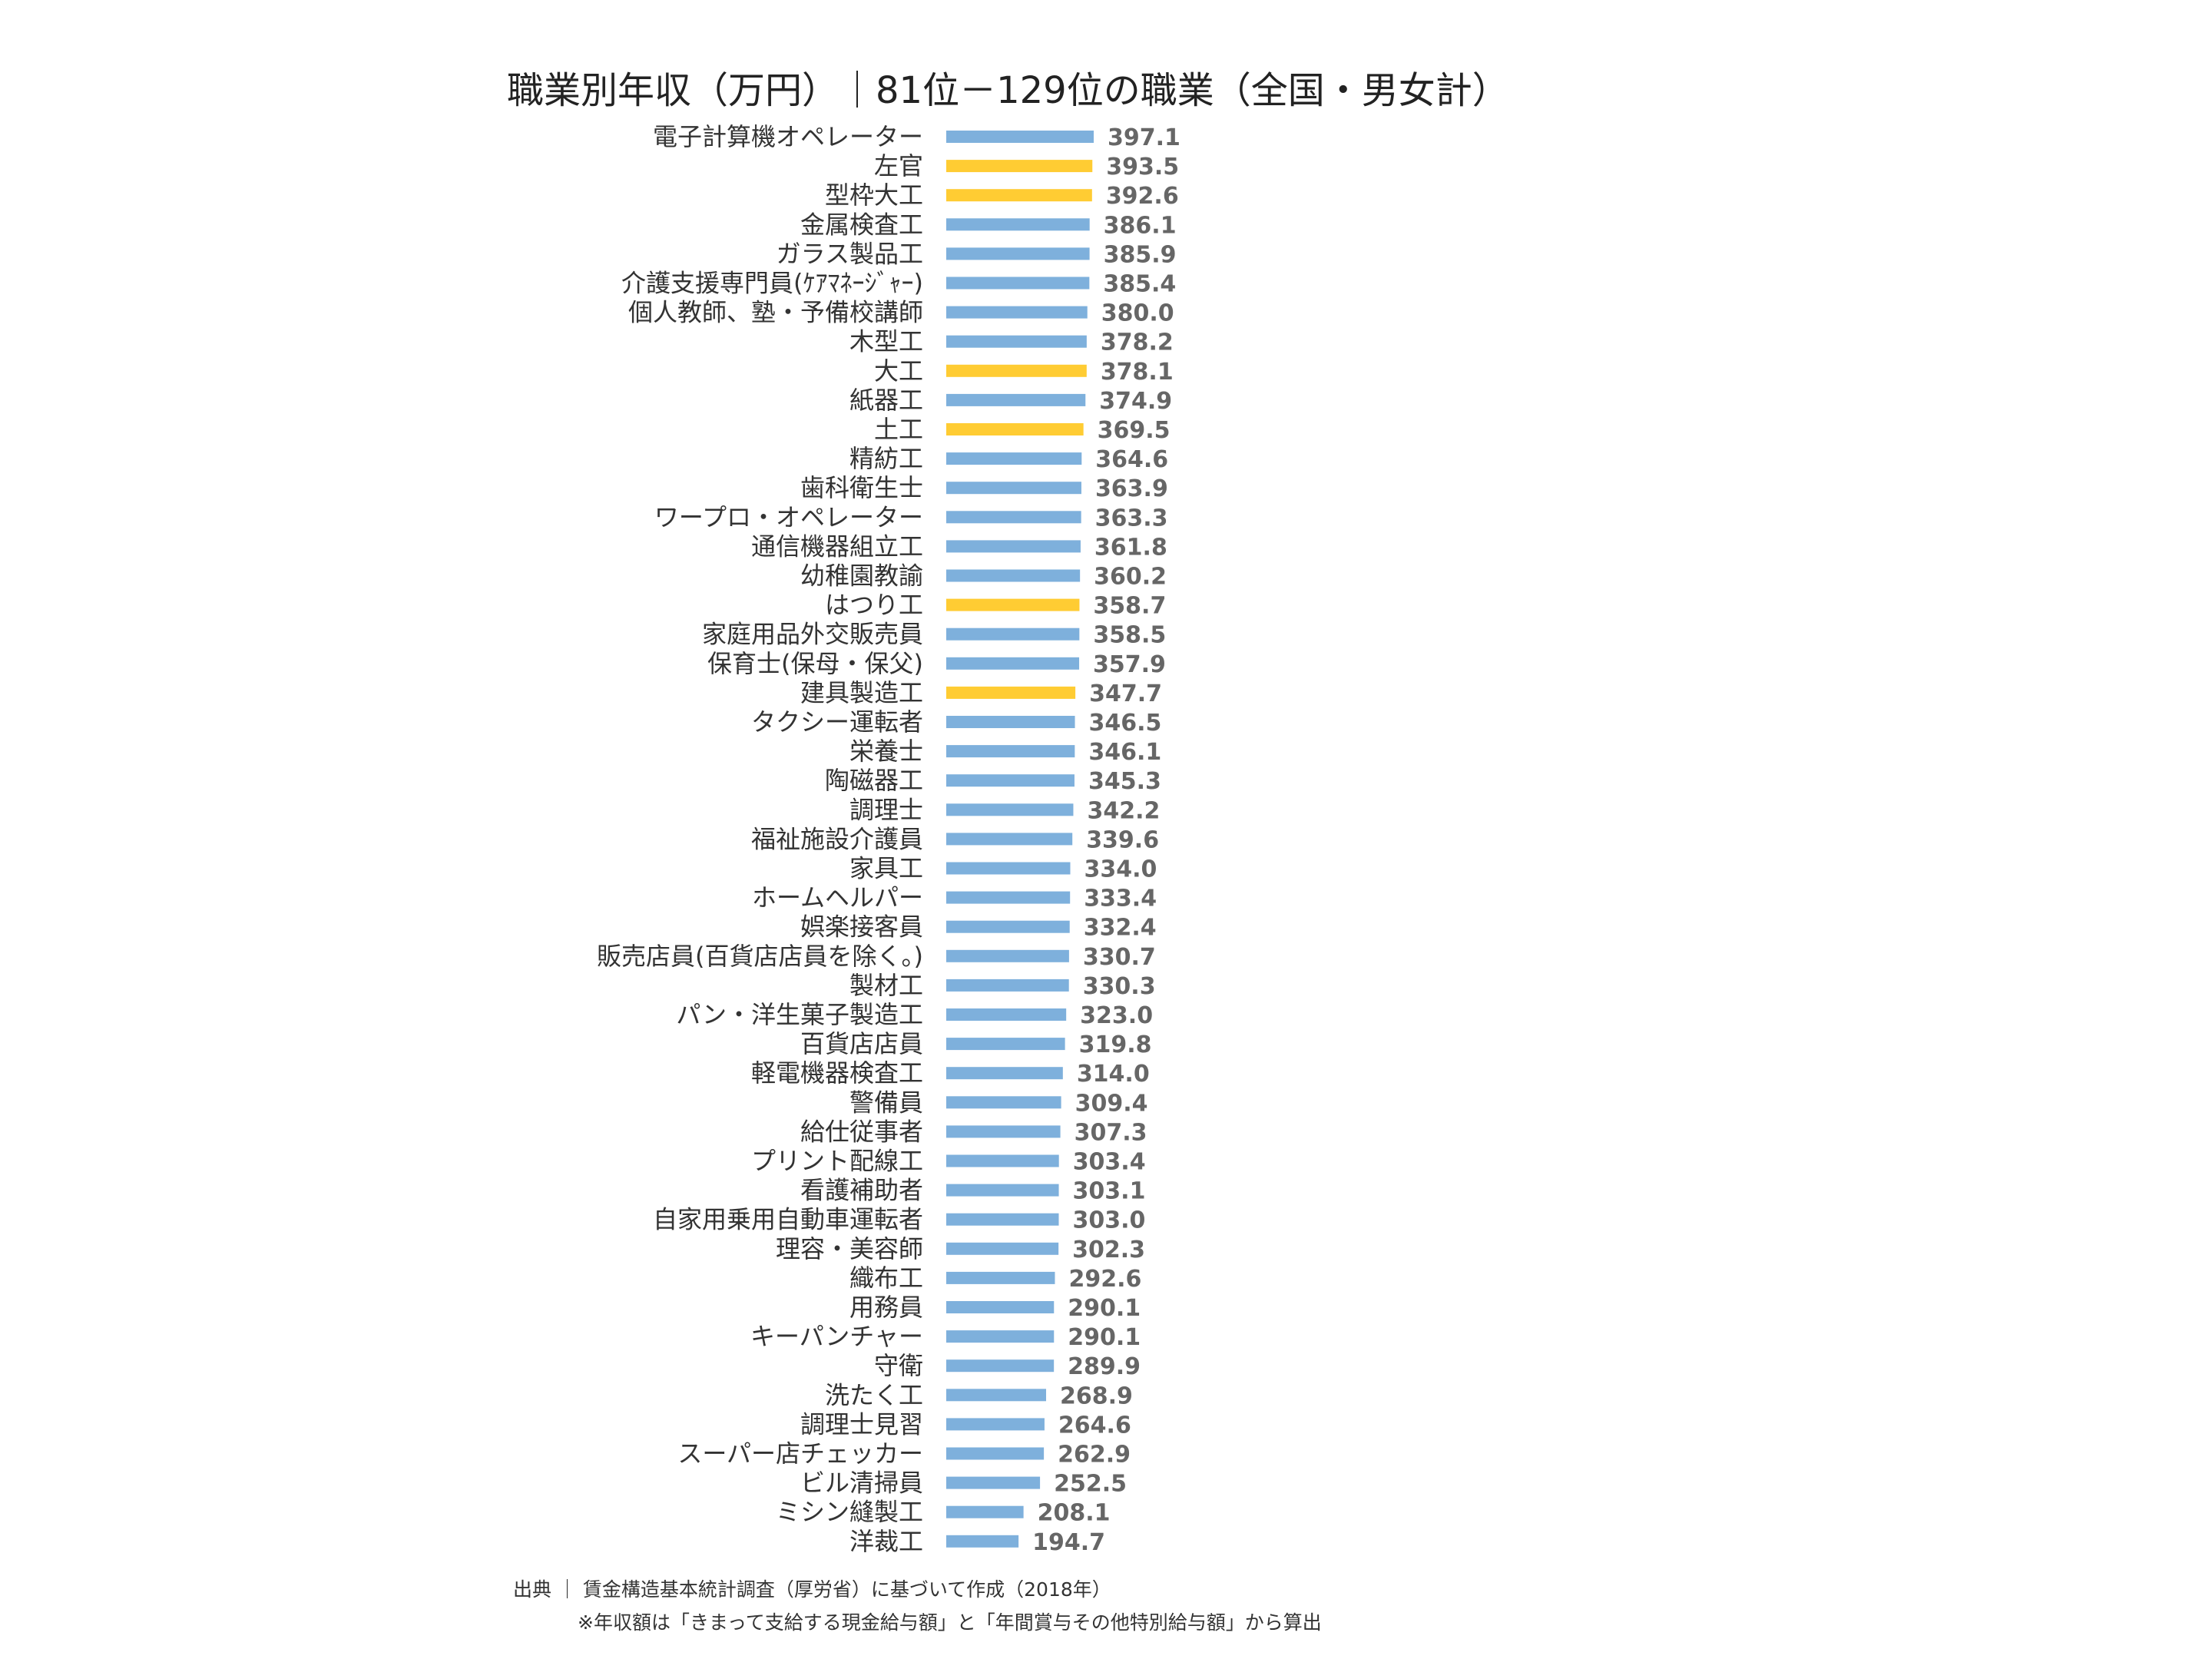 The width and height of the screenshot is (2212, 1659). I want to click on category-label: 家庭用品外交販売員, so click(813, 634).